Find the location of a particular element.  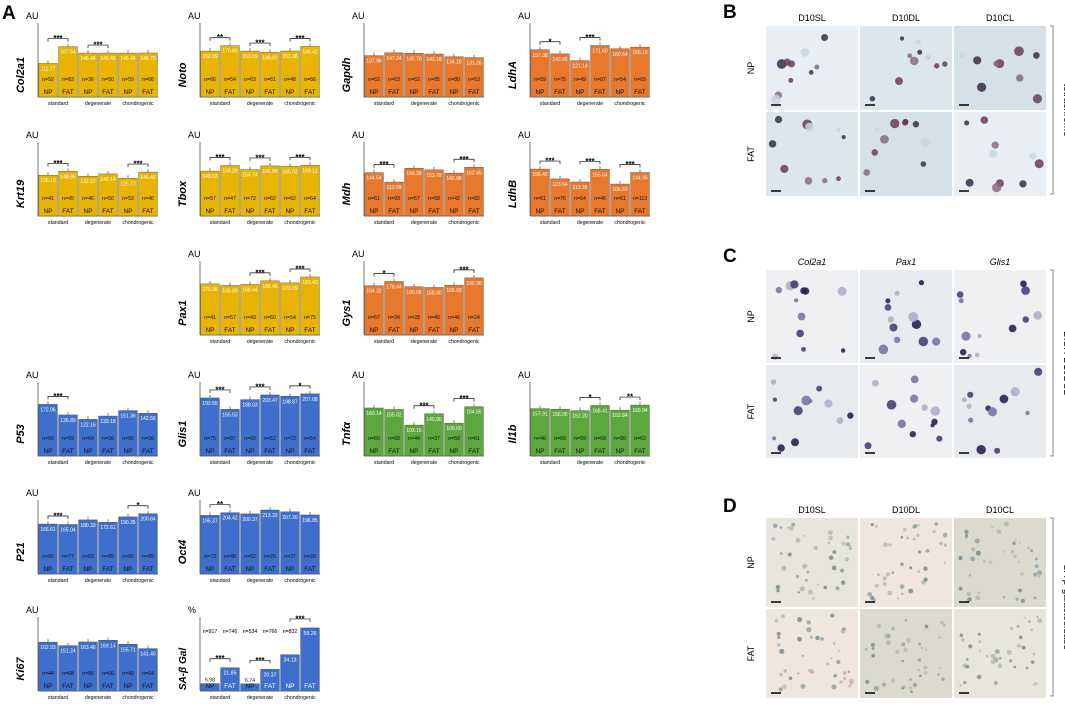

n-label: n=44 is located at coordinates (414, 439).